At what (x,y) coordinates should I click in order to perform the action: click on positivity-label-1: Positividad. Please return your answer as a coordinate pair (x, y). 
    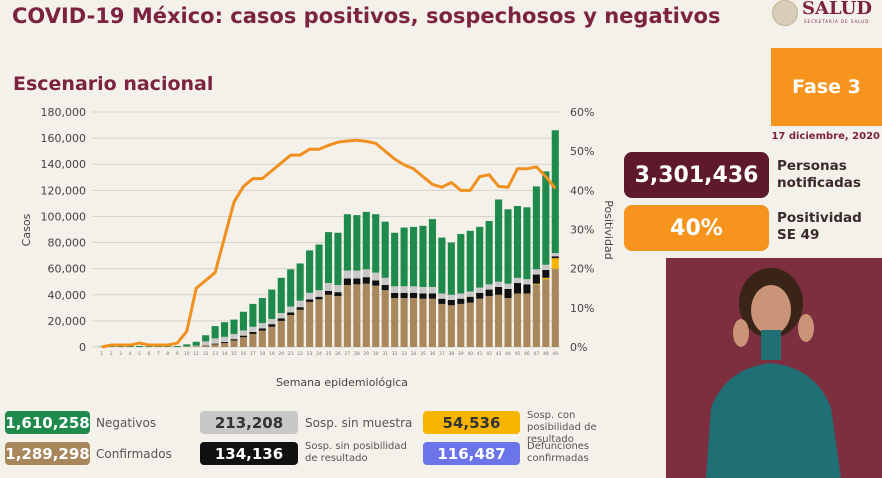
    Looking at the image, I should click on (819, 218).